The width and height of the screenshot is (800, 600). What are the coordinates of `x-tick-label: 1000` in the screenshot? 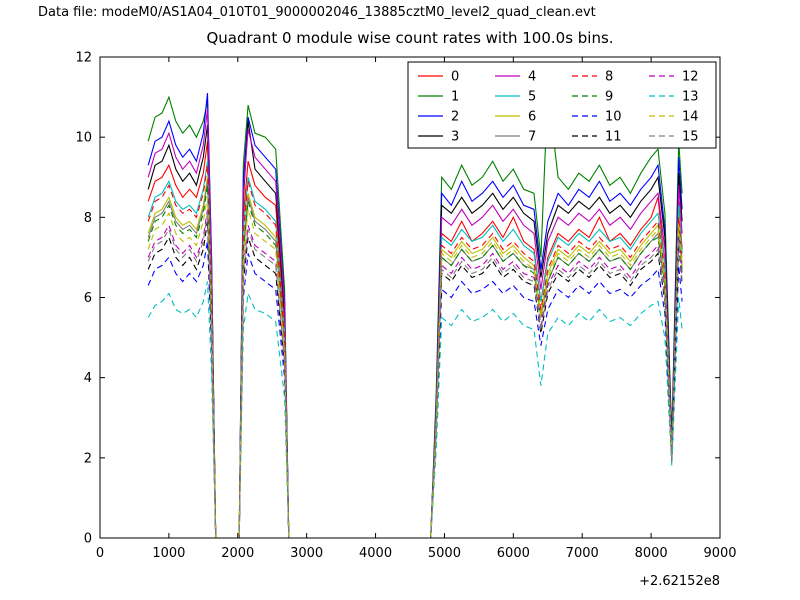 It's located at (168, 553).